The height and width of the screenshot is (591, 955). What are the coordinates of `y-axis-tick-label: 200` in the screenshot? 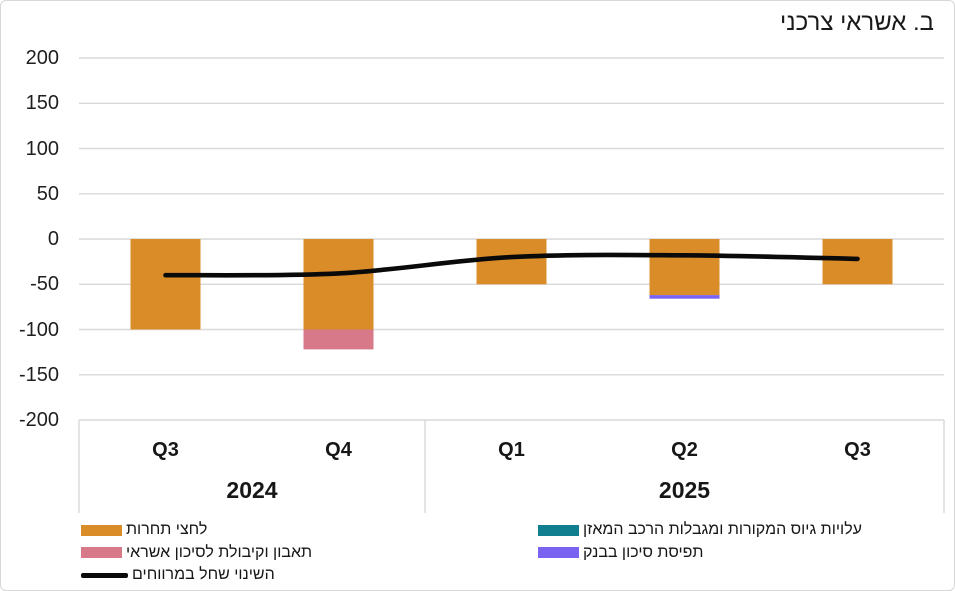 It's located at (42, 58).